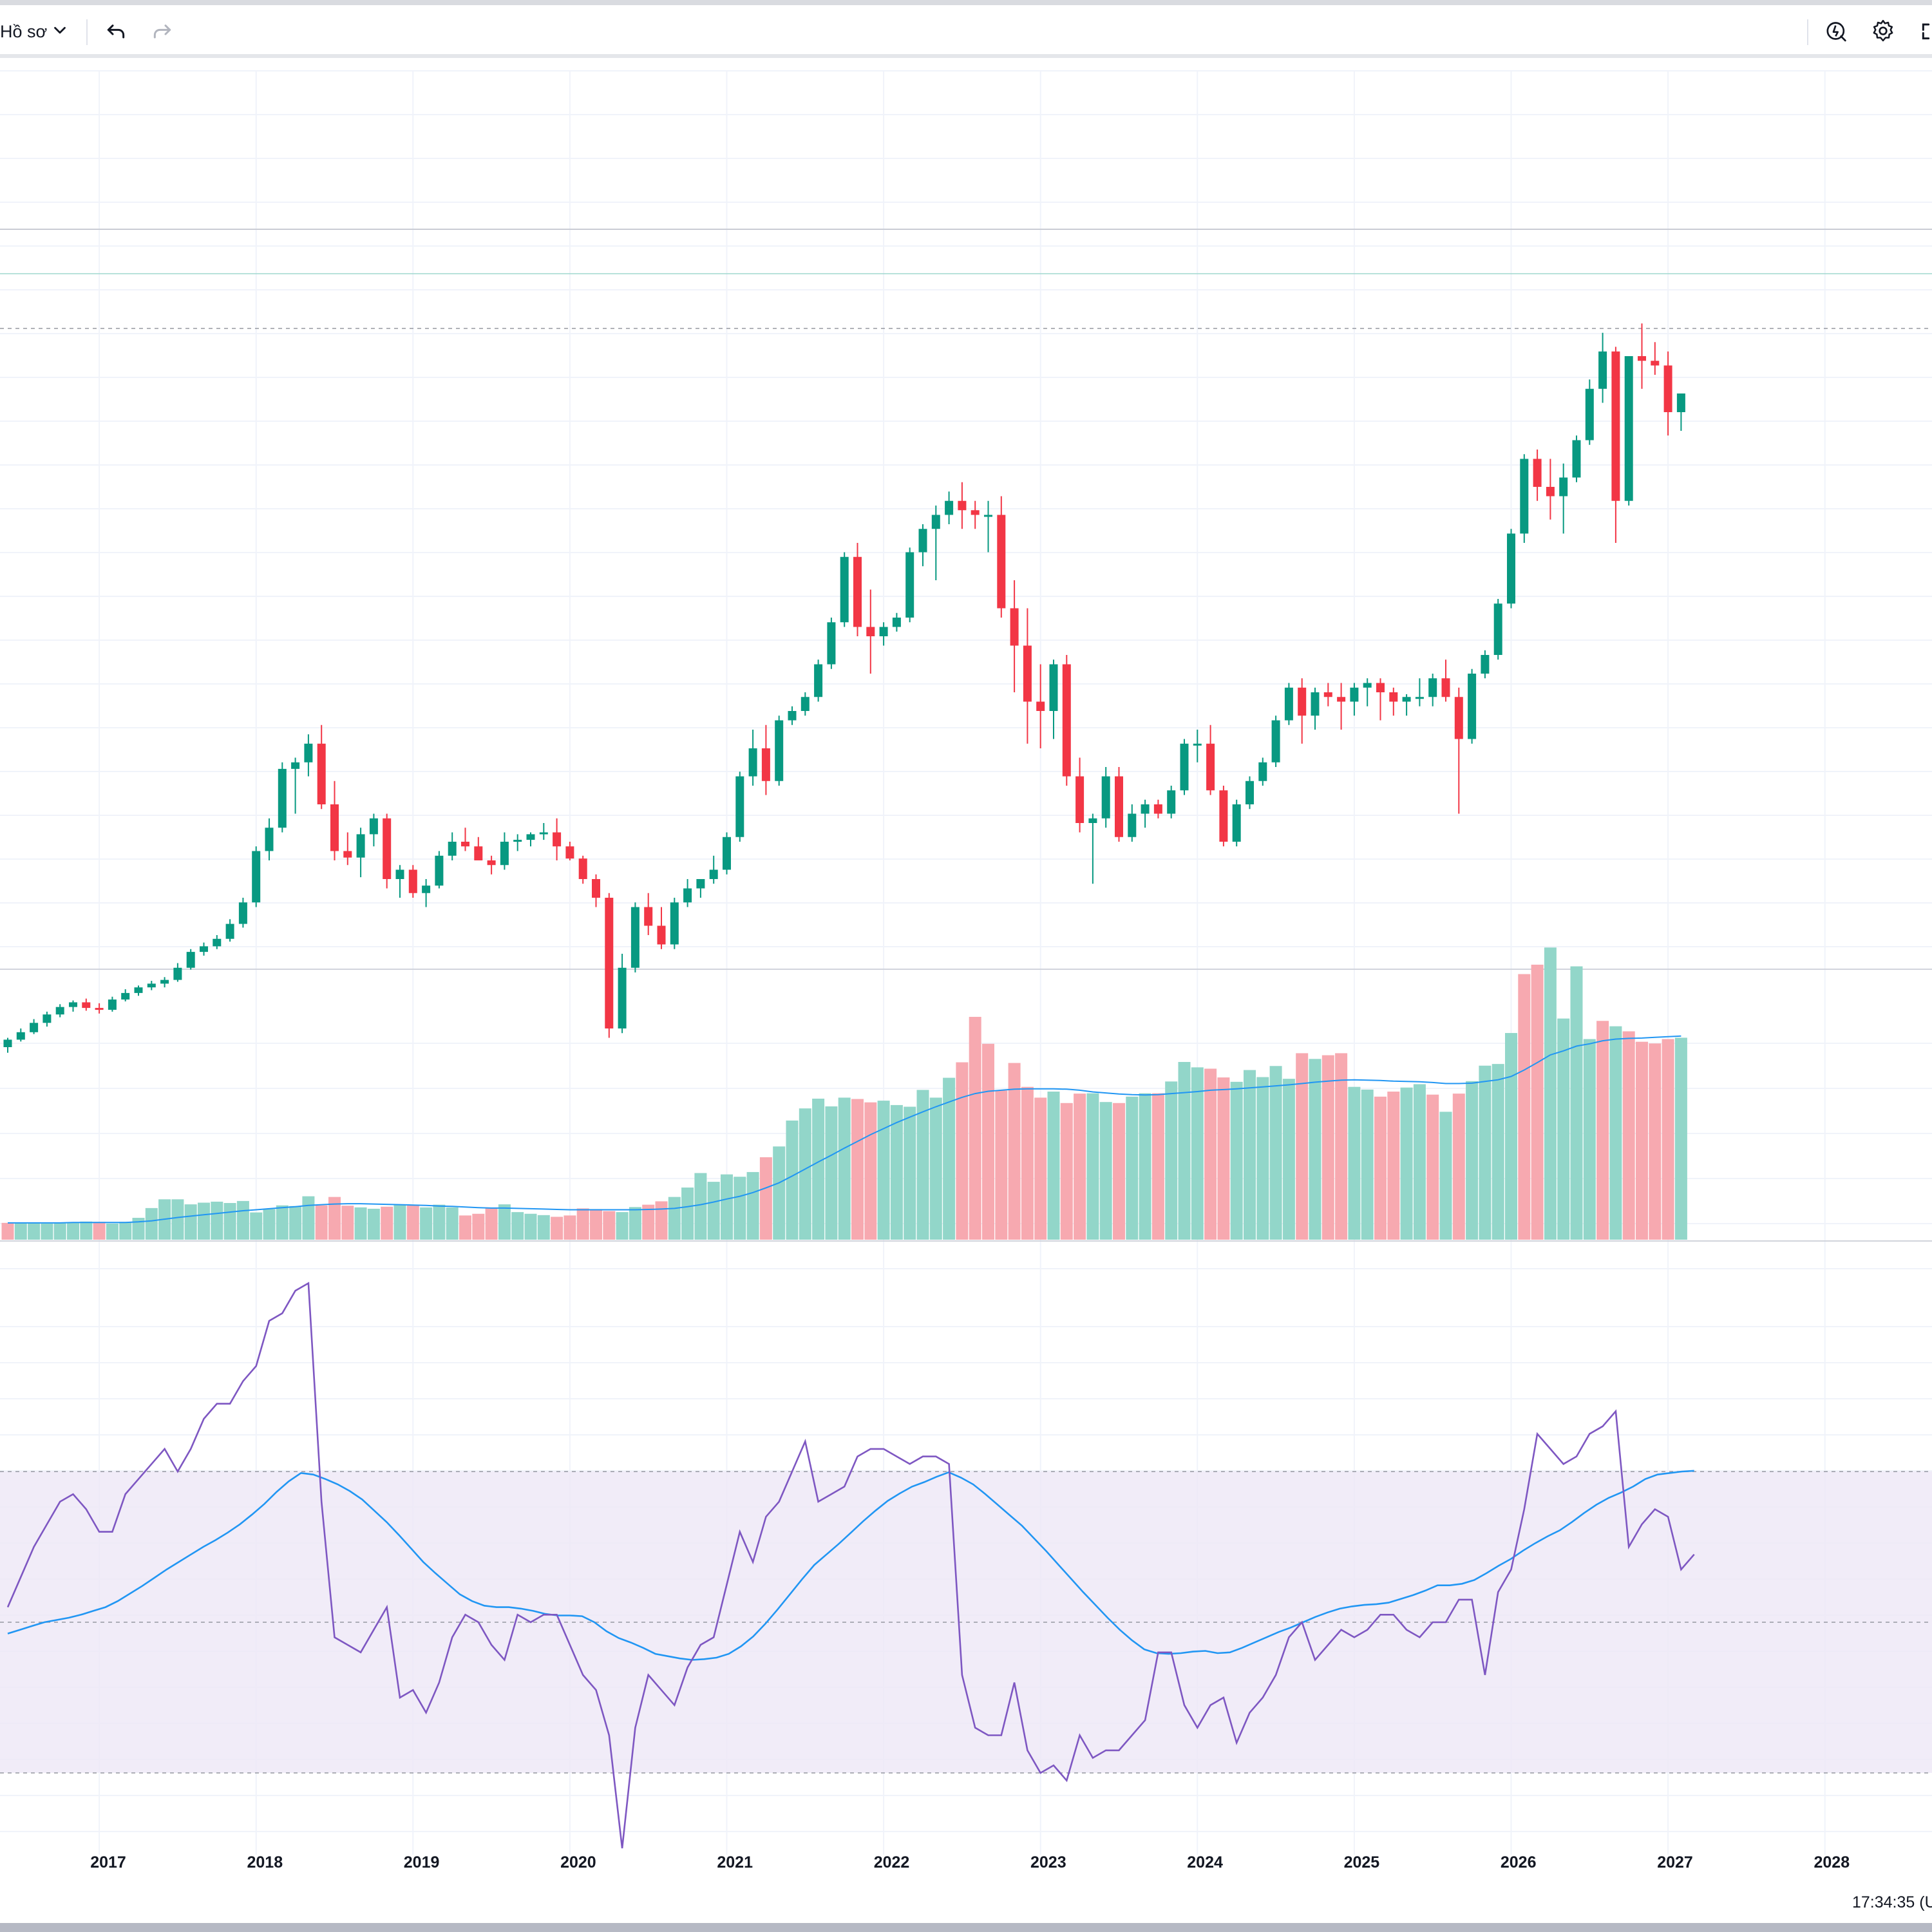  What do you see at coordinates (1362, 1862) in the screenshot?
I see `x-axis-tick-label: 2025` at bounding box center [1362, 1862].